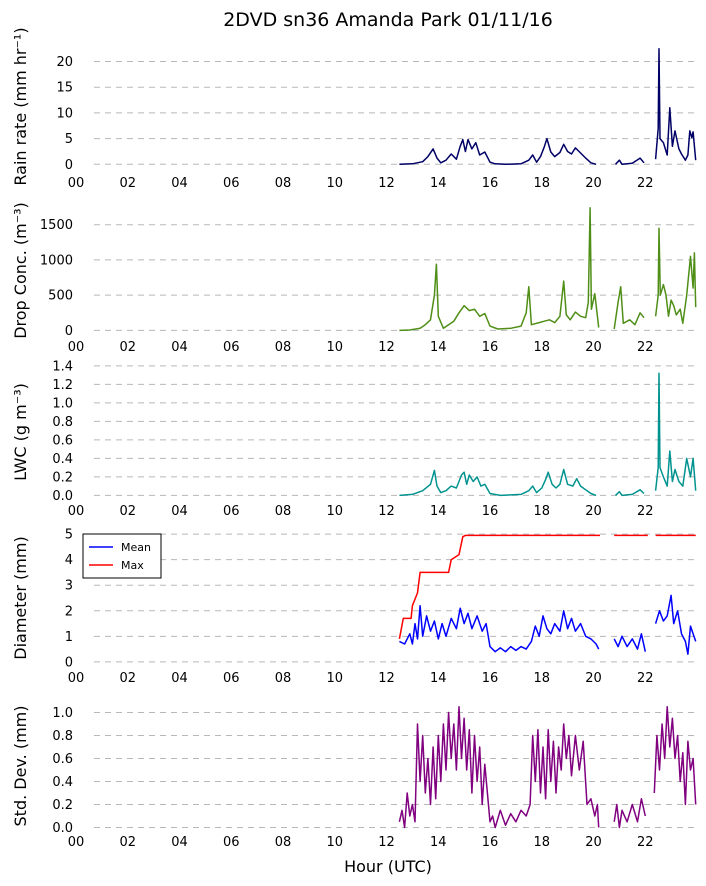 This screenshot has width=706, height=886. What do you see at coordinates (20, 432) in the screenshot?
I see `y-axis-label: LWC (g m⁻³)` at bounding box center [20, 432].